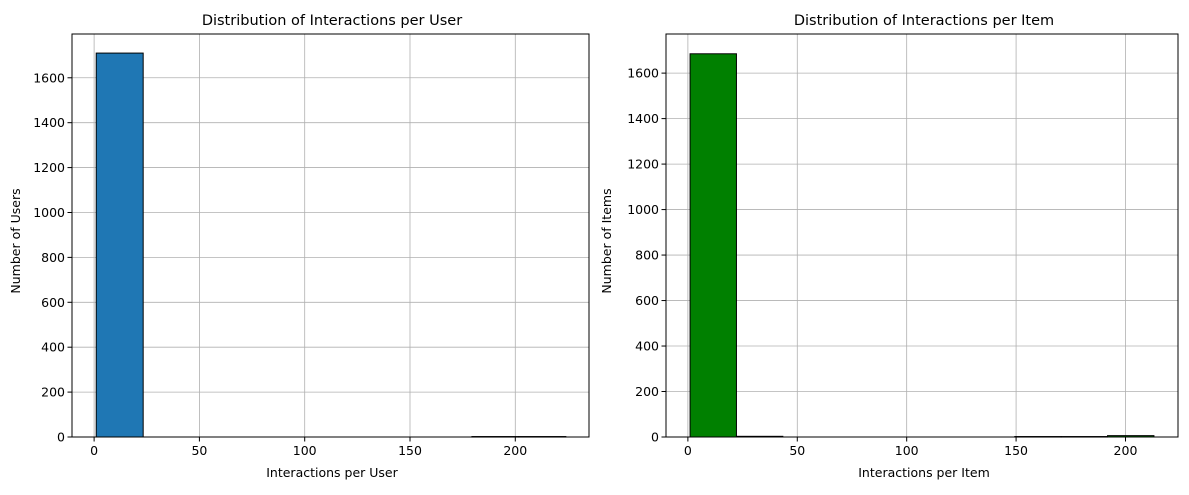  I want to click on y-tick-label-items: 1200, so click(643, 164).